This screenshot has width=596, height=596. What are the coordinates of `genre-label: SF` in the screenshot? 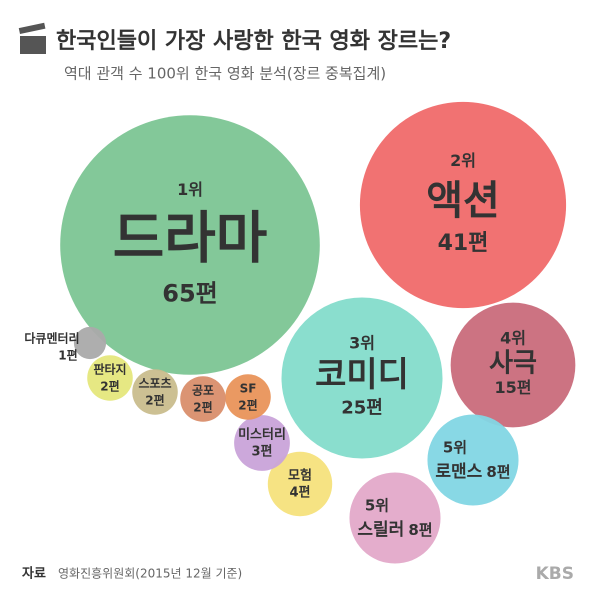 It's located at (248, 389).